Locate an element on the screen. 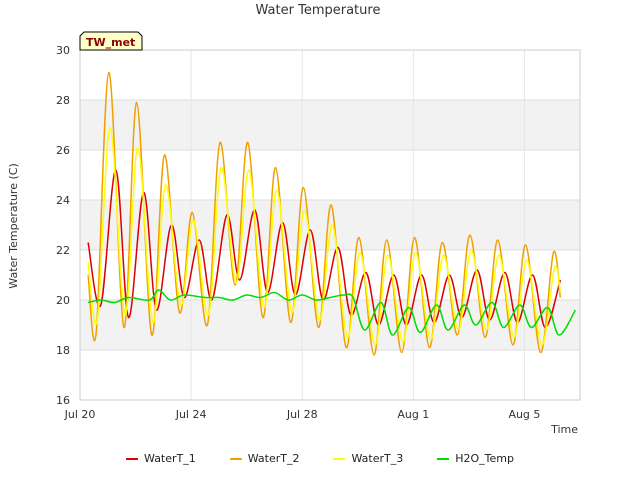  x-tick-label-2023-08-01: Aug 1 is located at coordinates (413, 414).